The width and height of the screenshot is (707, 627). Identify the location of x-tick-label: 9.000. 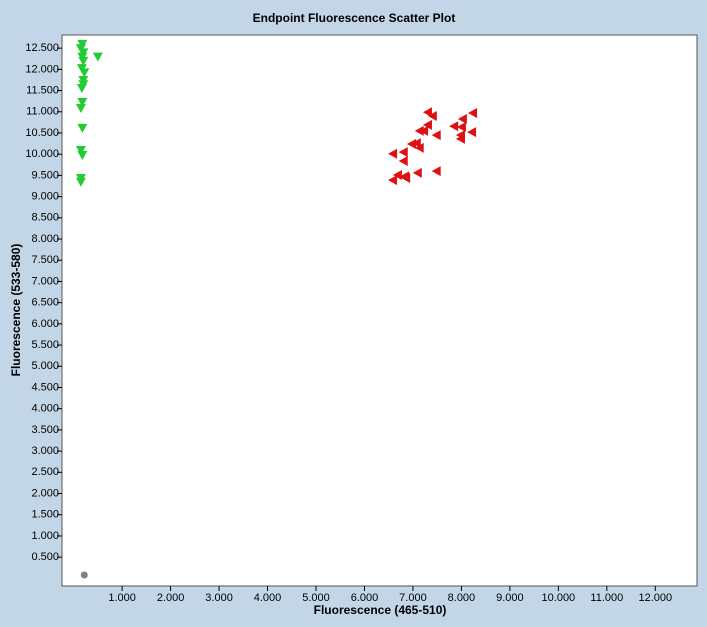
(510, 598).